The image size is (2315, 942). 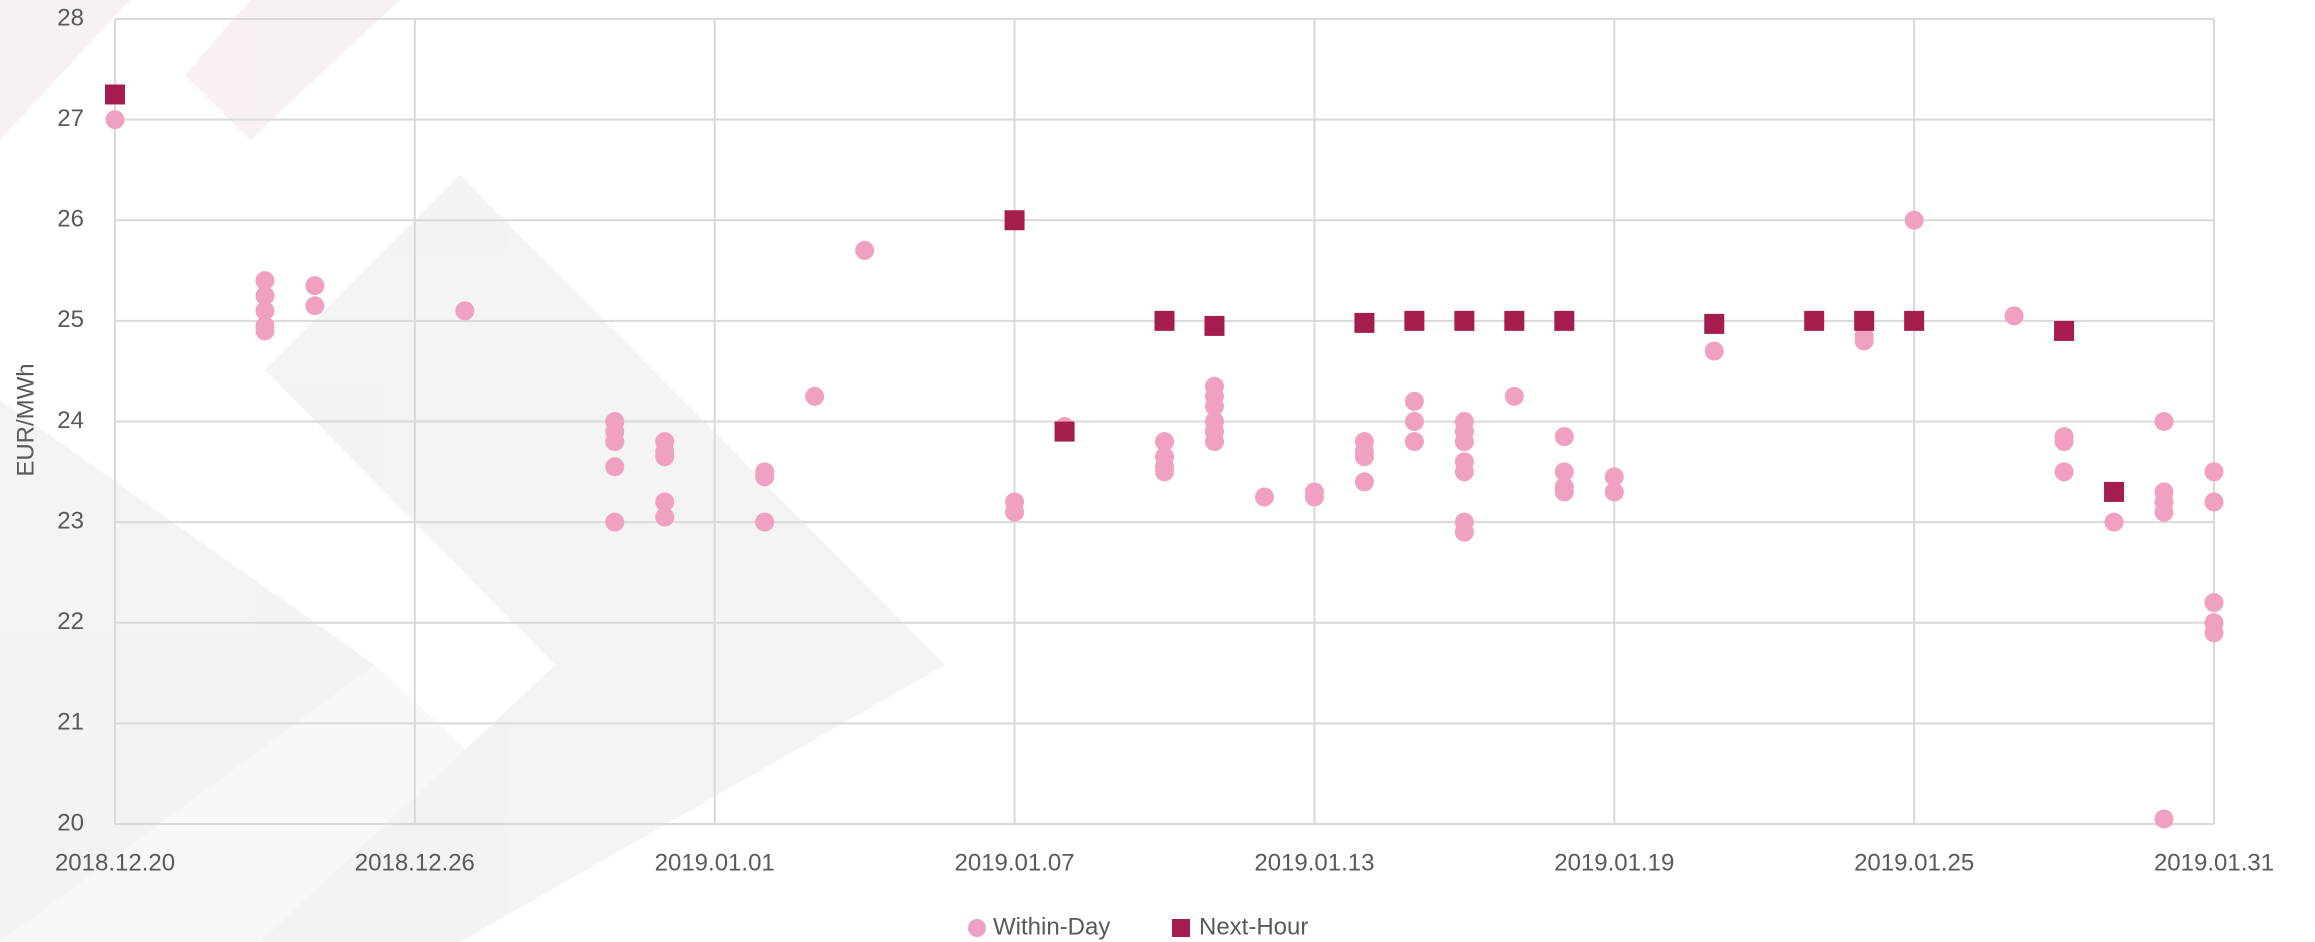 I want to click on y-tick-label: 21, so click(x=70, y=722).